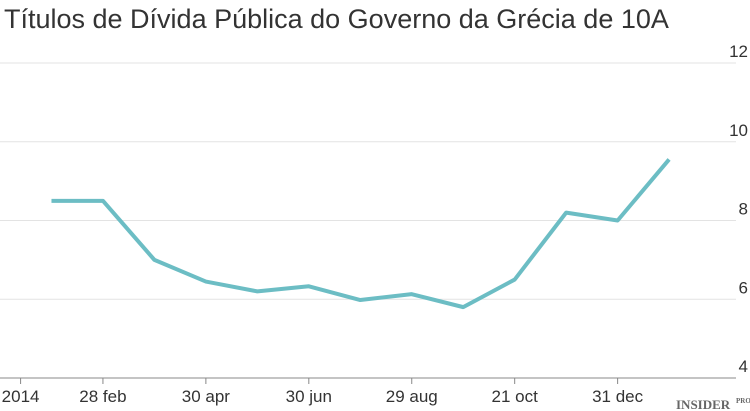 This screenshot has width=750, height=411. What do you see at coordinates (21, 396) in the screenshot?
I see `x-tick-label: 2014` at bounding box center [21, 396].